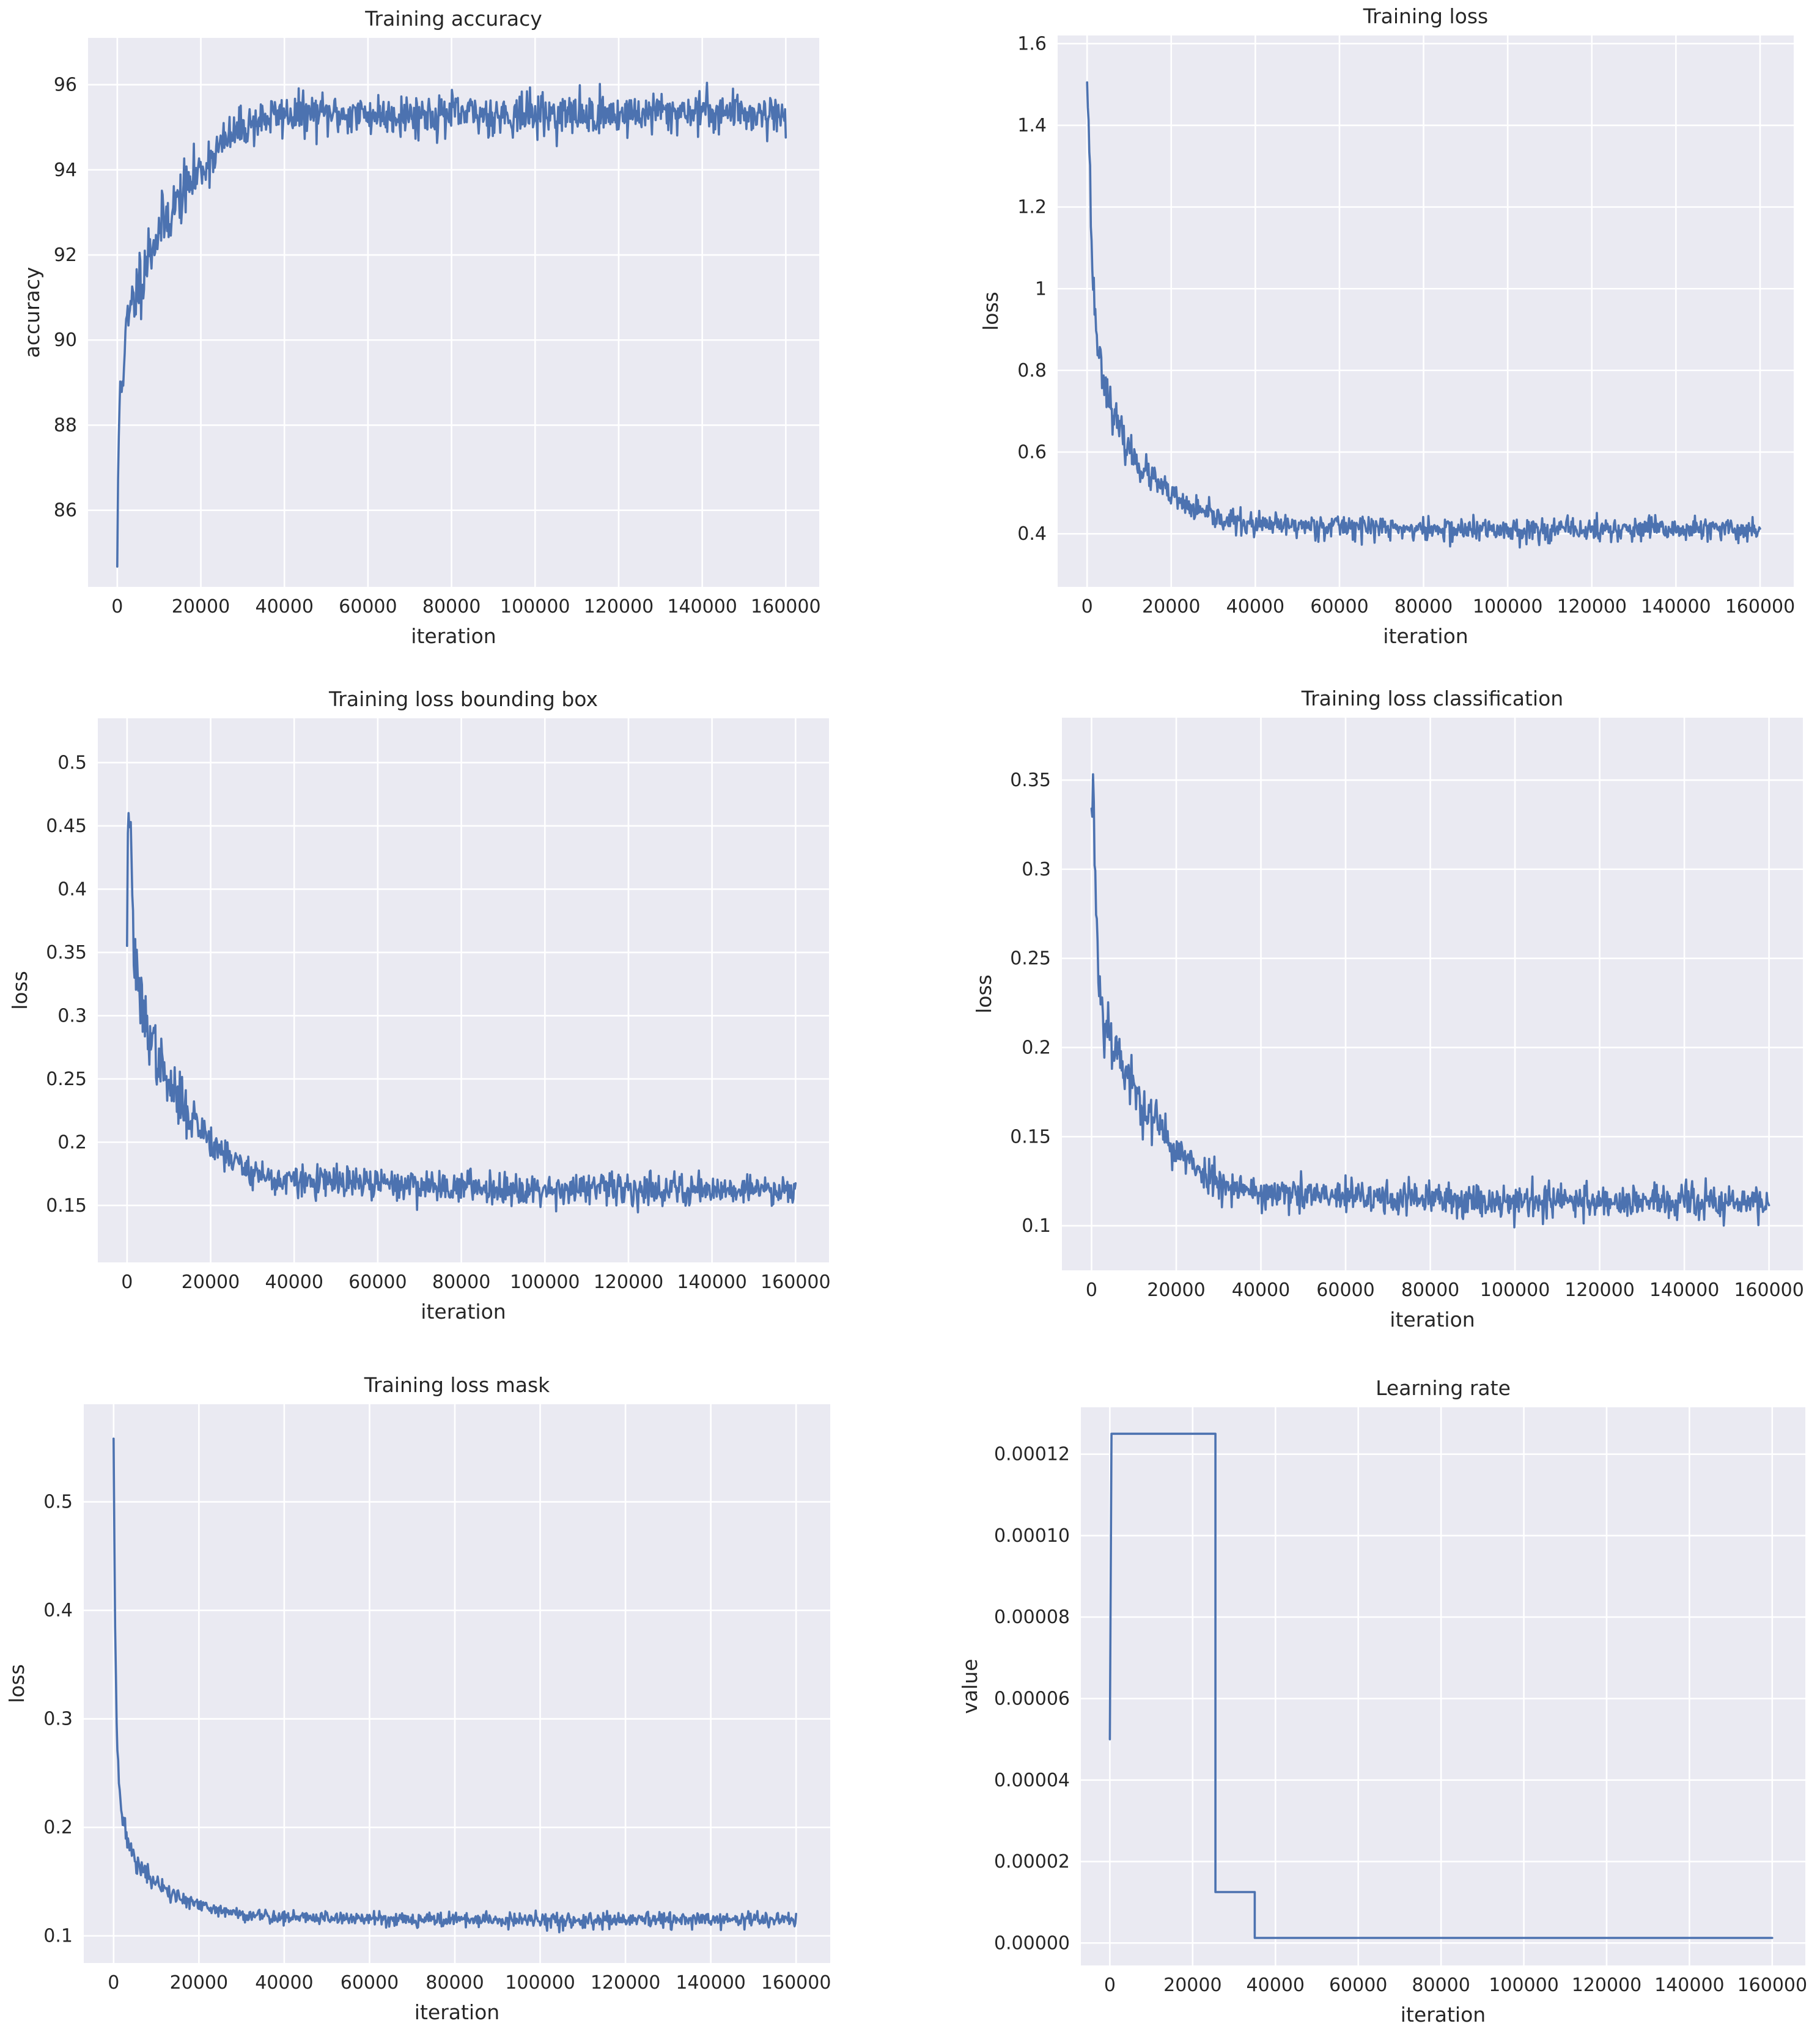 This screenshot has width=1820, height=2029. Describe the element at coordinates (1041, 289) in the screenshot. I see `y-tick-label: 1` at that location.